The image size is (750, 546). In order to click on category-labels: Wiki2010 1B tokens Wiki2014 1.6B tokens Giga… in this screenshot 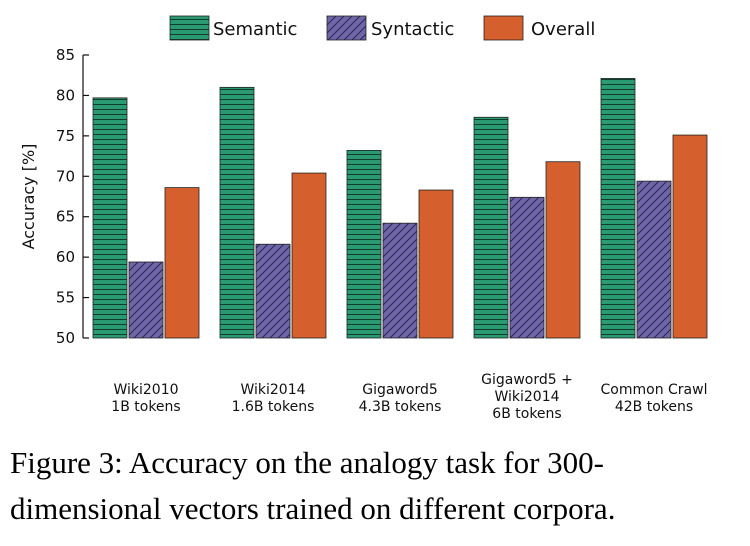, I will do `click(409, 397)`.